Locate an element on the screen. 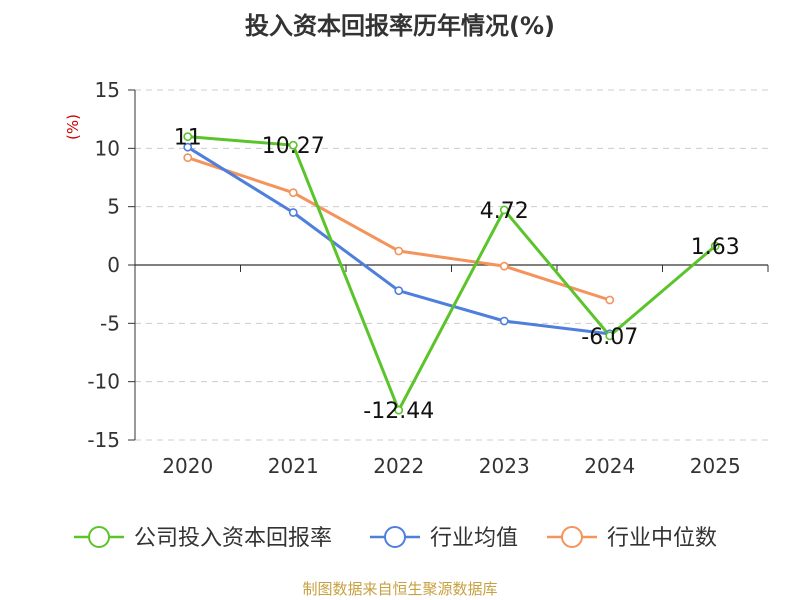  y-tick-label: 15 is located at coordinates (107, 90).